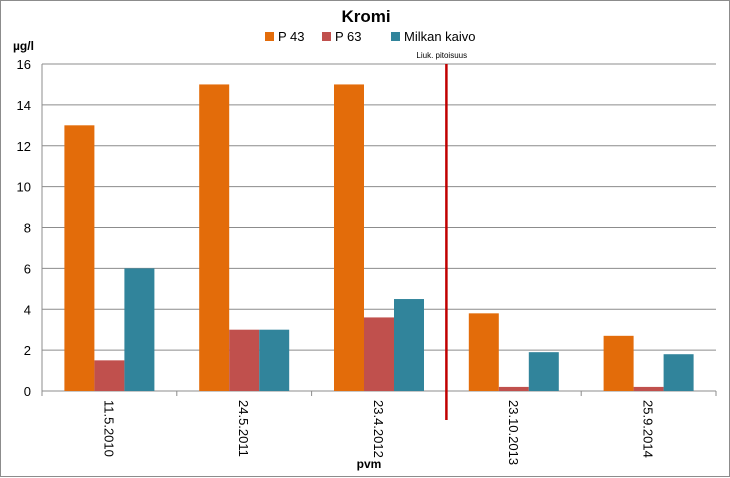 The image size is (730, 478). I want to click on legend-label: P 63, so click(348, 36).